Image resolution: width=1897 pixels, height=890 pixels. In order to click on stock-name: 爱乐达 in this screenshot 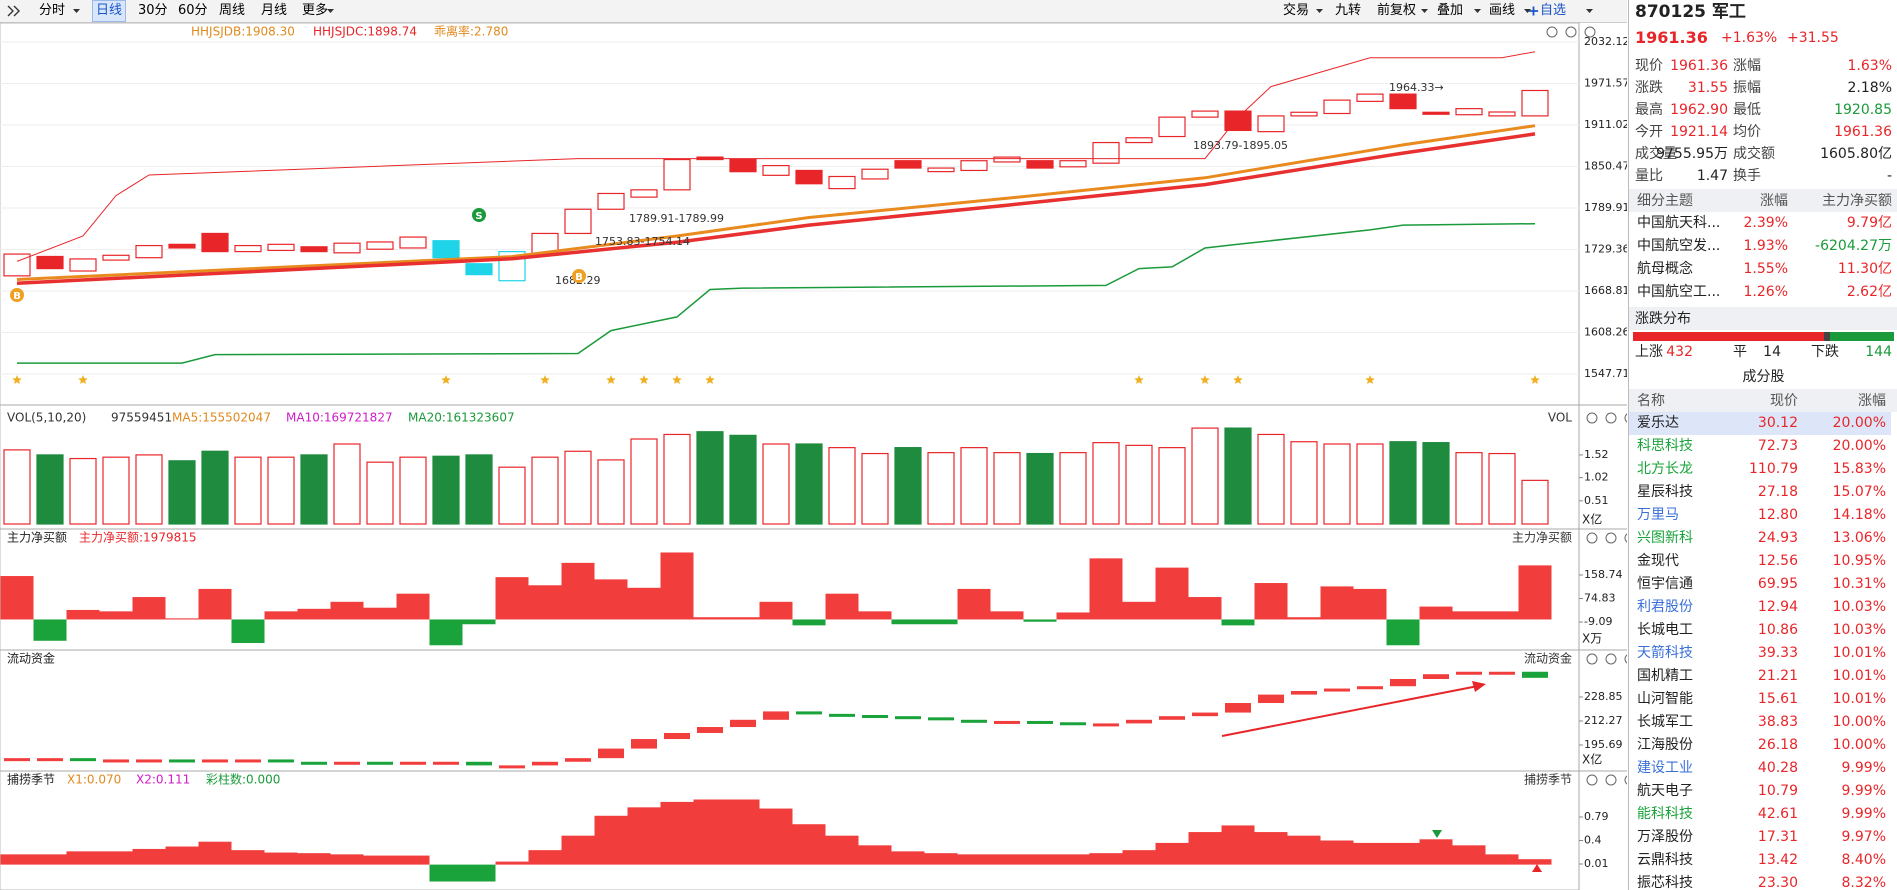, I will do `click(1658, 423)`.